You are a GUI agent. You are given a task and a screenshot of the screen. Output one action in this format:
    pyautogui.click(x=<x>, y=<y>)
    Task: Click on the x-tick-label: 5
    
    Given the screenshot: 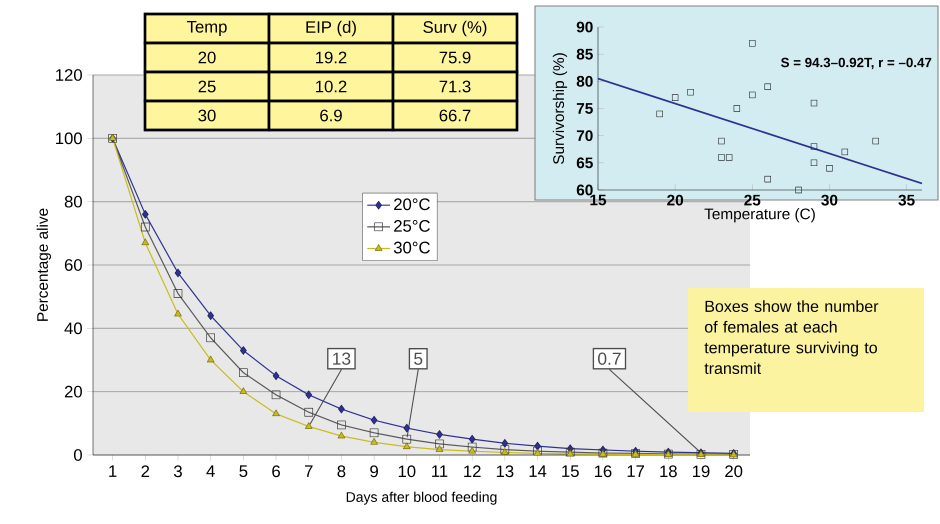 What is the action you would take?
    pyautogui.click(x=243, y=471)
    